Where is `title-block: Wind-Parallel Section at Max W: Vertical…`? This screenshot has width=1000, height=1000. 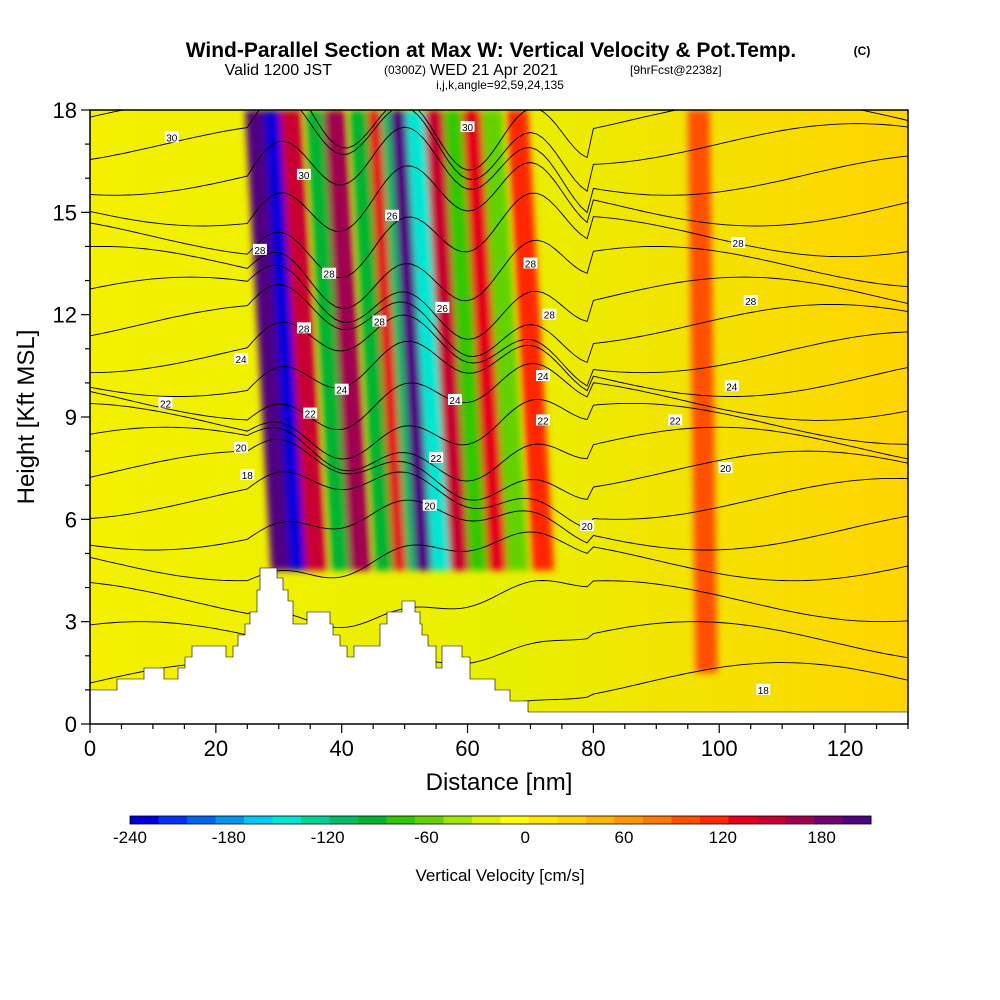 title-block: Wind-Parallel Section at Max W: Vertical… is located at coordinates (528, 65).